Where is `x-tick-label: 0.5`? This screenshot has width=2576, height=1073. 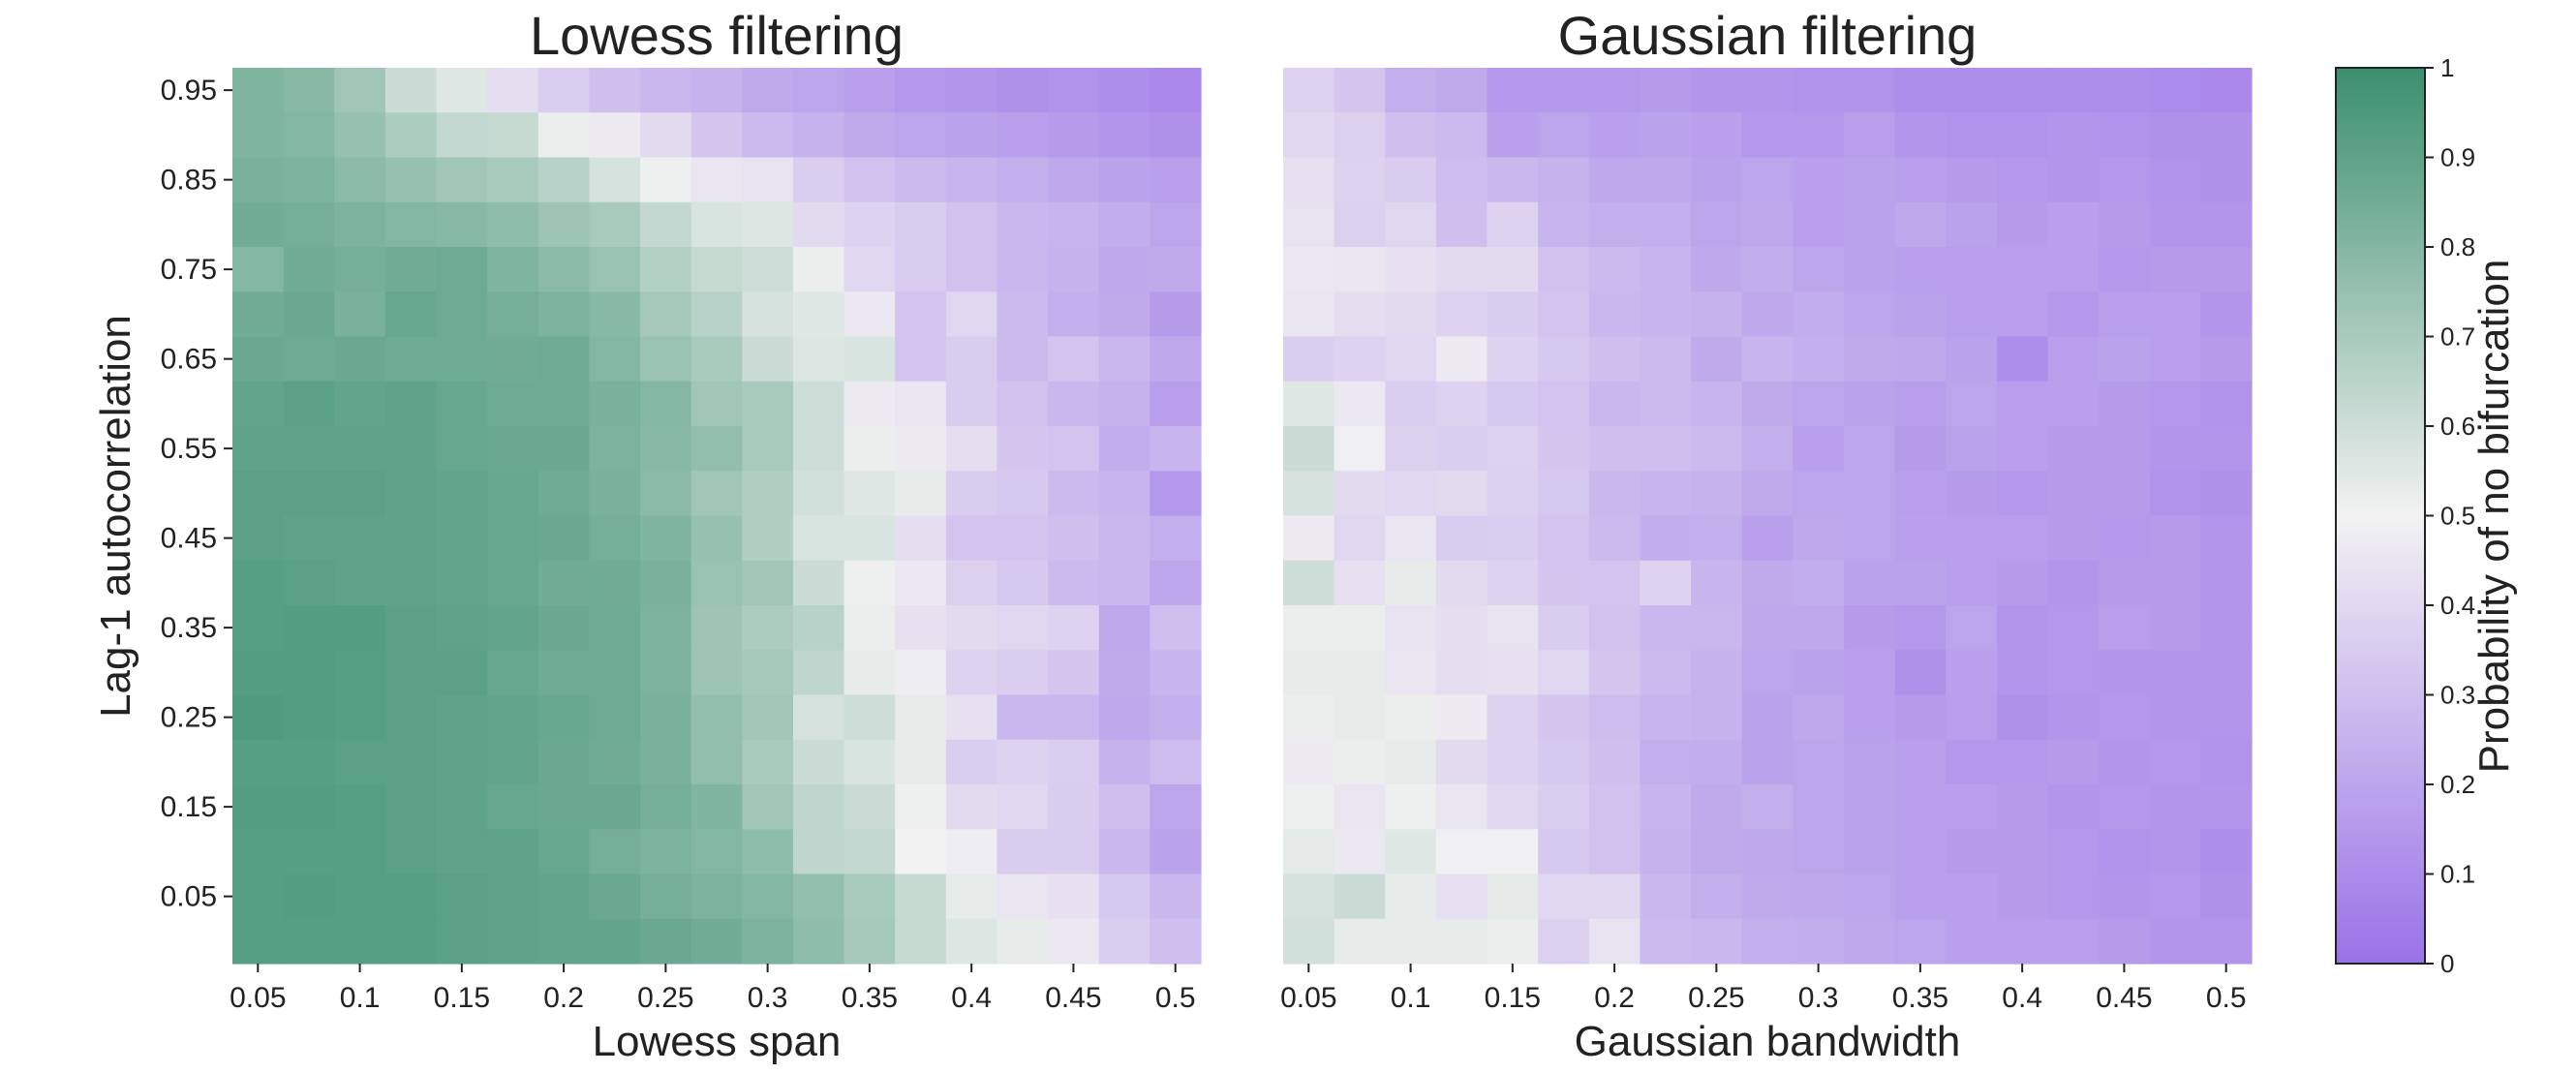
x-tick-label: 0.5 is located at coordinates (2226, 998).